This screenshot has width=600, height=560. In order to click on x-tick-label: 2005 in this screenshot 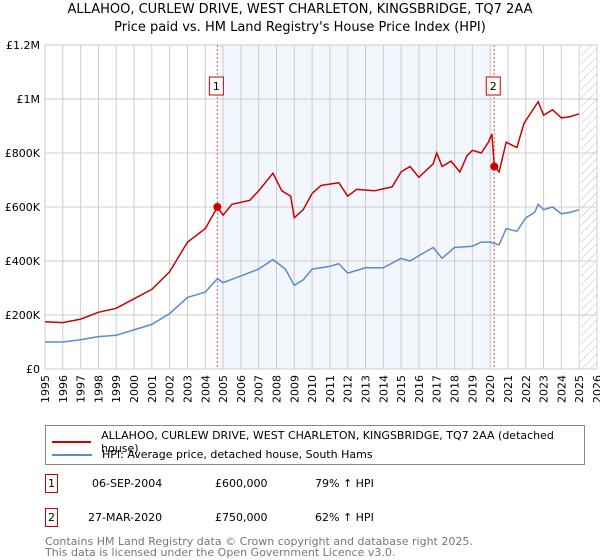, I will do `click(223, 389)`.